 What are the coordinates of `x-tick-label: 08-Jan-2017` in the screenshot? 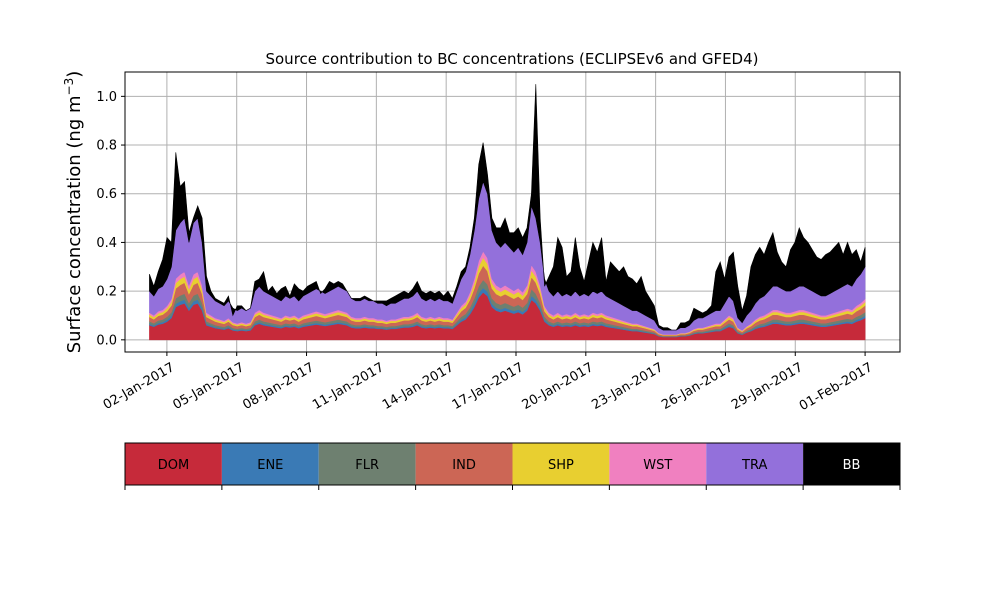 It's located at (278, 386).